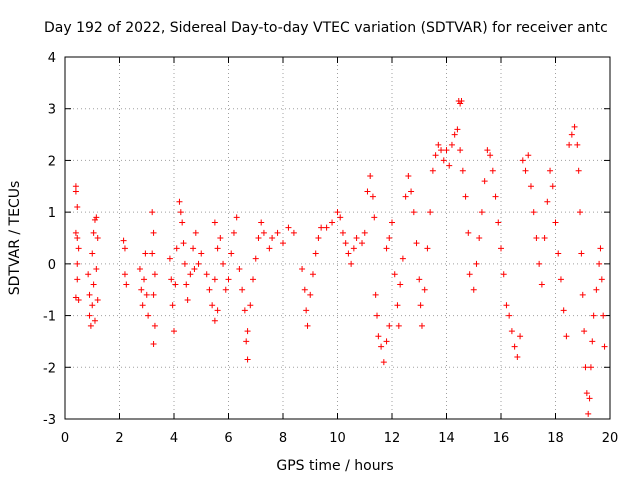 The image size is (640, 480). Describe the element at coordinates (52, 110) in the screenshot. I see `y-tick-label: 3` at that location.